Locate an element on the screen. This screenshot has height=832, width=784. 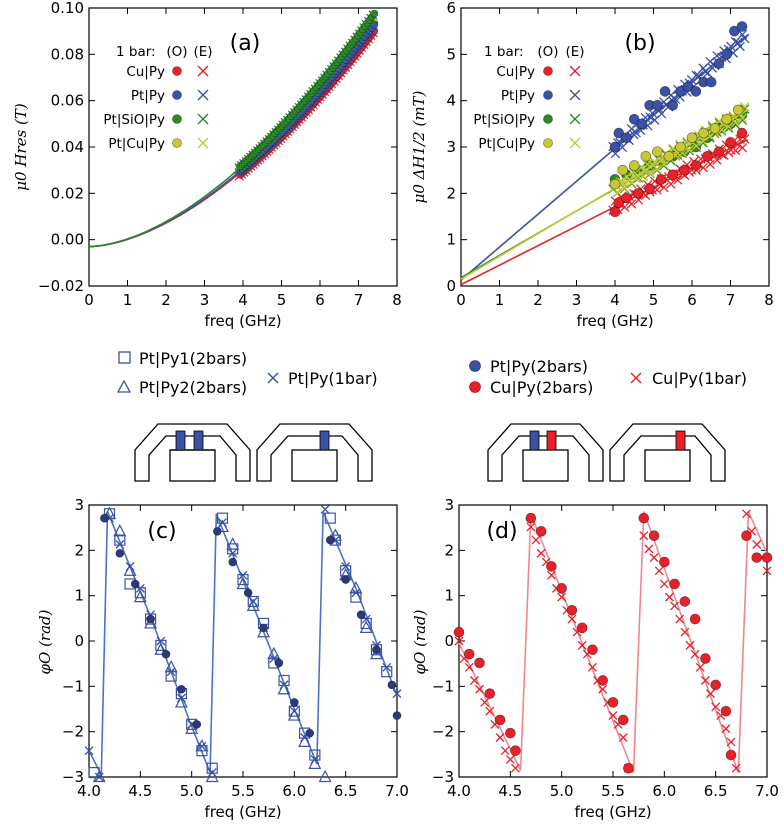
fit-curve is located at coordinates (243, 643).